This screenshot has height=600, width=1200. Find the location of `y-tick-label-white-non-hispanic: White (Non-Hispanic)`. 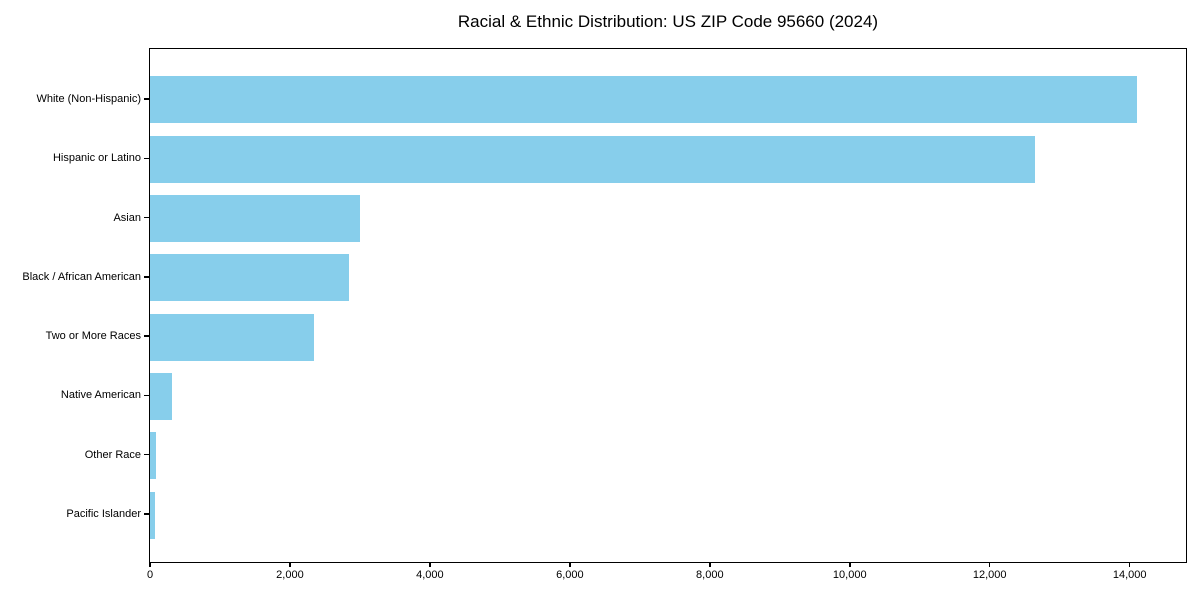

y-tick-label-white-non-hispanic: White (Non-Hispanic) is located at coordinates (88, 98).